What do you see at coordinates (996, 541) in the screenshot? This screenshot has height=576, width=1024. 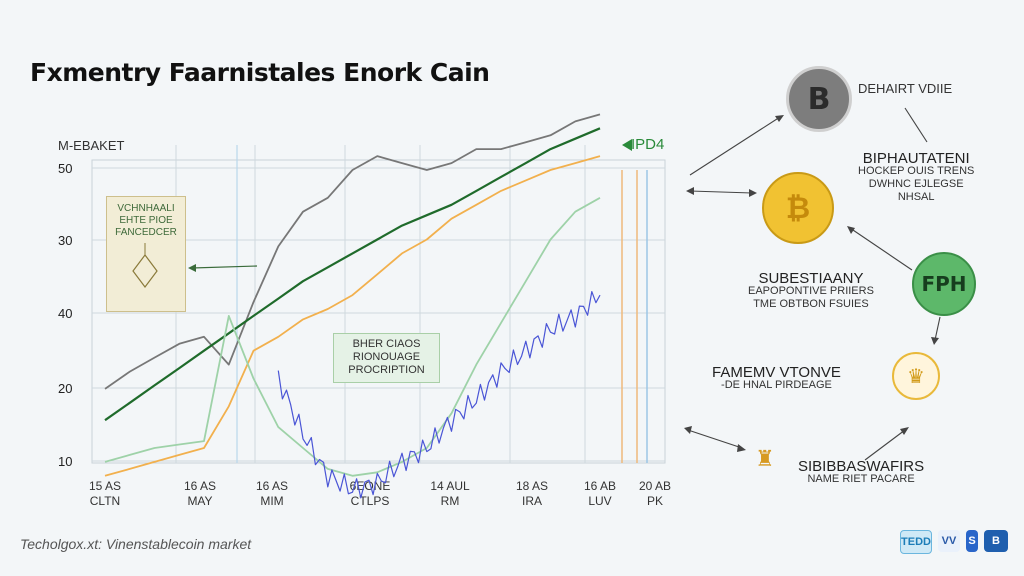 I see `badge-b: B` at bounding box center [996, 541].